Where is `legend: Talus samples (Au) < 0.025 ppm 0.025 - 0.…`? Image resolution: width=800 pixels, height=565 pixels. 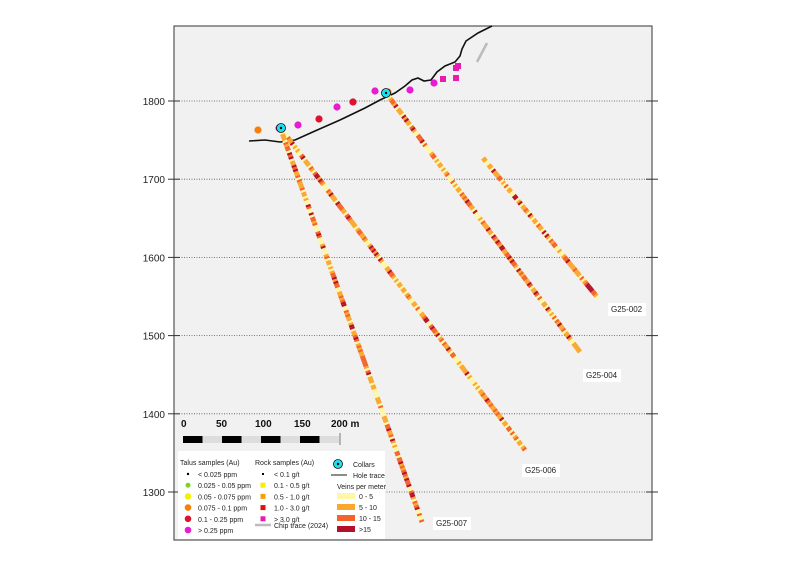
legend: Talus samples (Au) < 0.025 ppm 0.025 - 0.… is located at coordinates (282, 495).